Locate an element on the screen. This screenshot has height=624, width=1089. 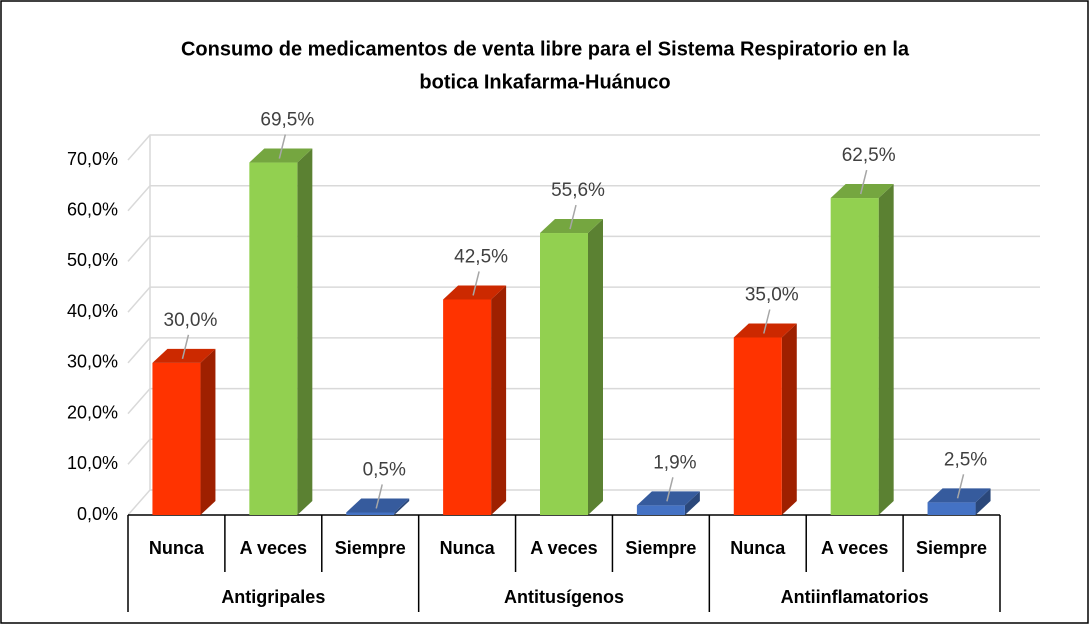
chart-title: botica Inkafarma-Huánuco is located at coordinates (544, 82).